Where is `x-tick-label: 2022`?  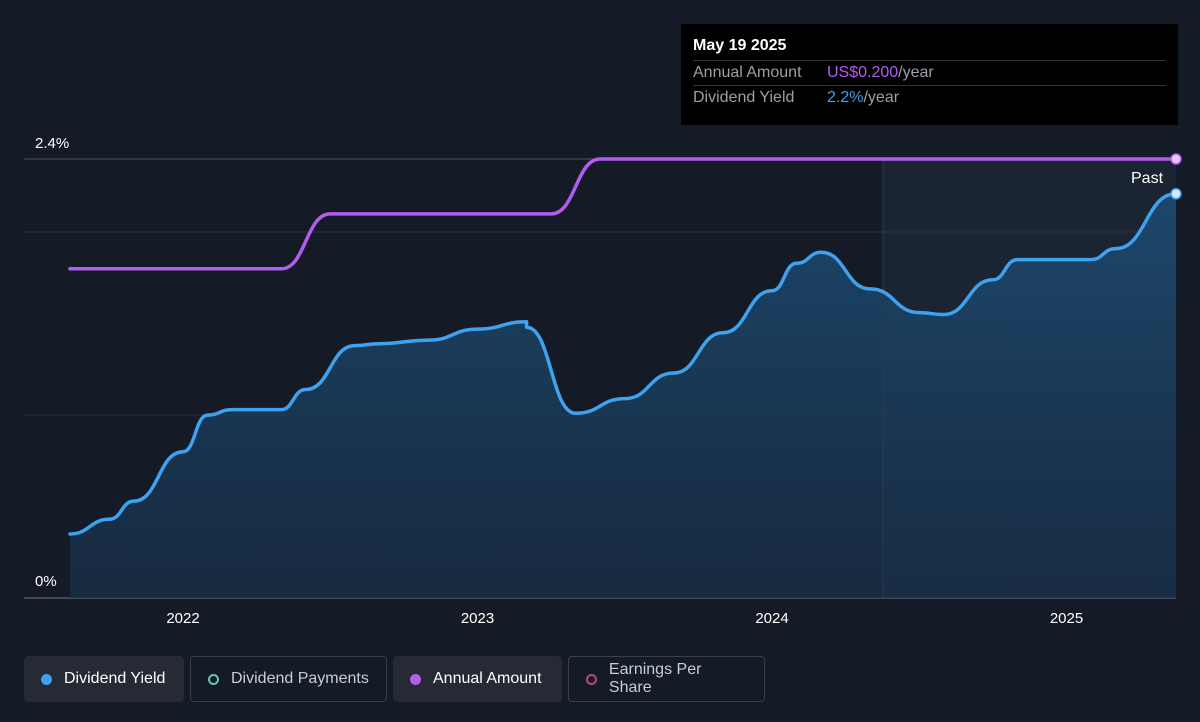 x-tick-label: 2022 is located at coordinates (182, 618).